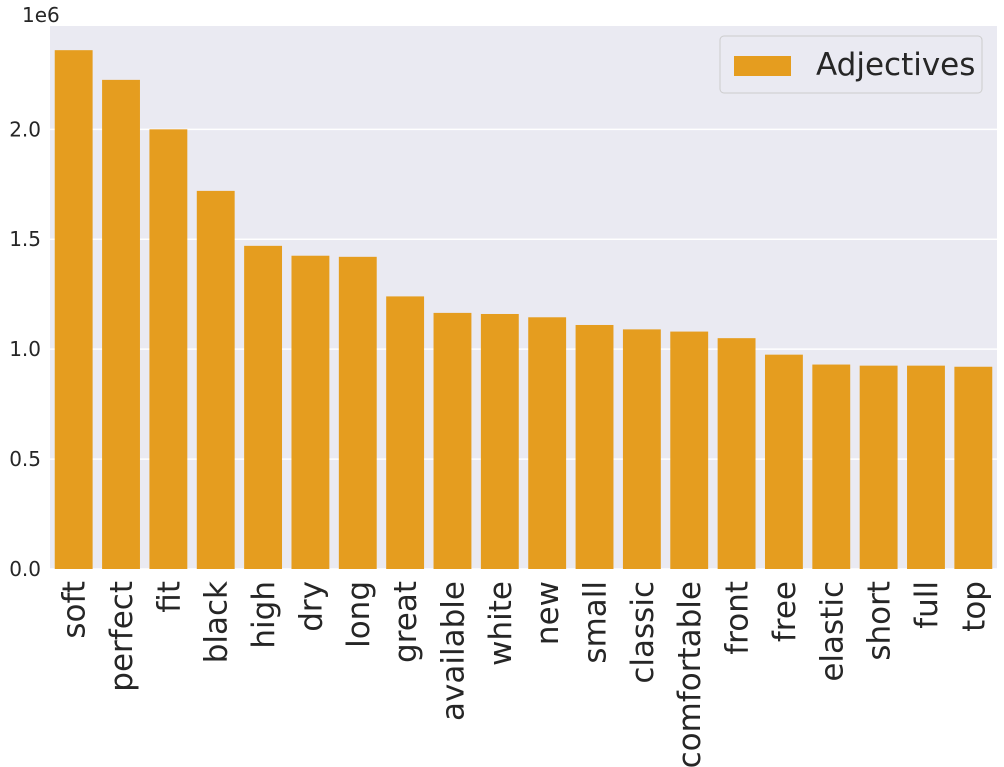  I want to click on y-tick-label: 1.0, so click(25, 349).